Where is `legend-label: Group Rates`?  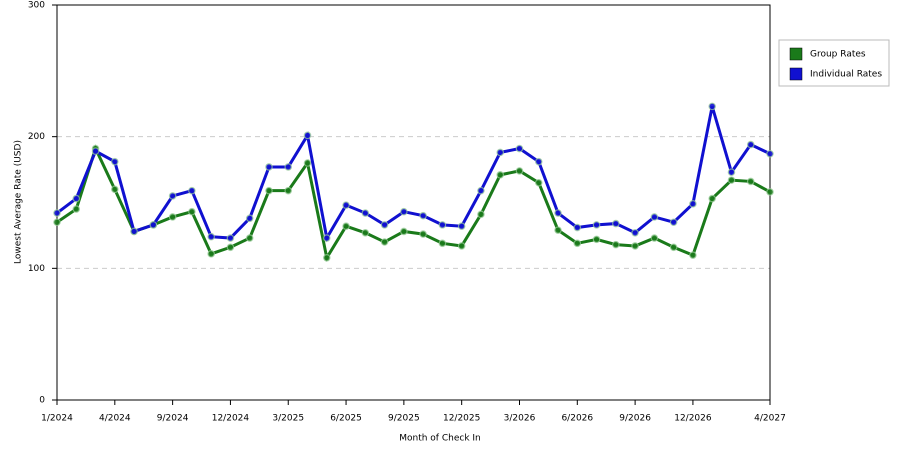
legend-label: Group Rates is located at coordinates (838, 55).